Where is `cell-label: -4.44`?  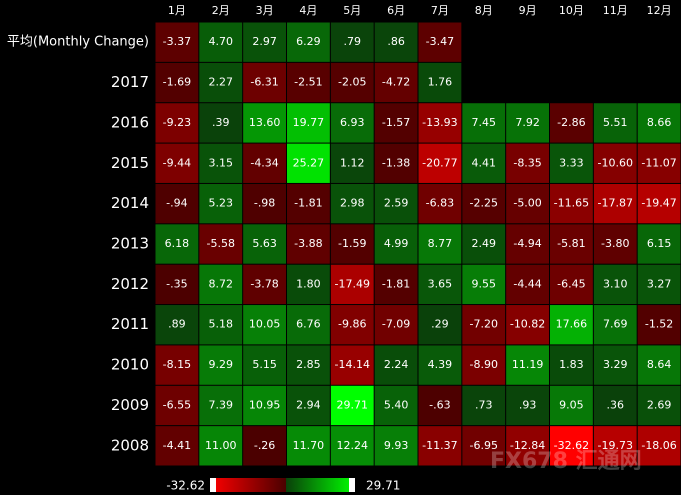
cell-label: -4.44 is located at coordinates (527, 283).